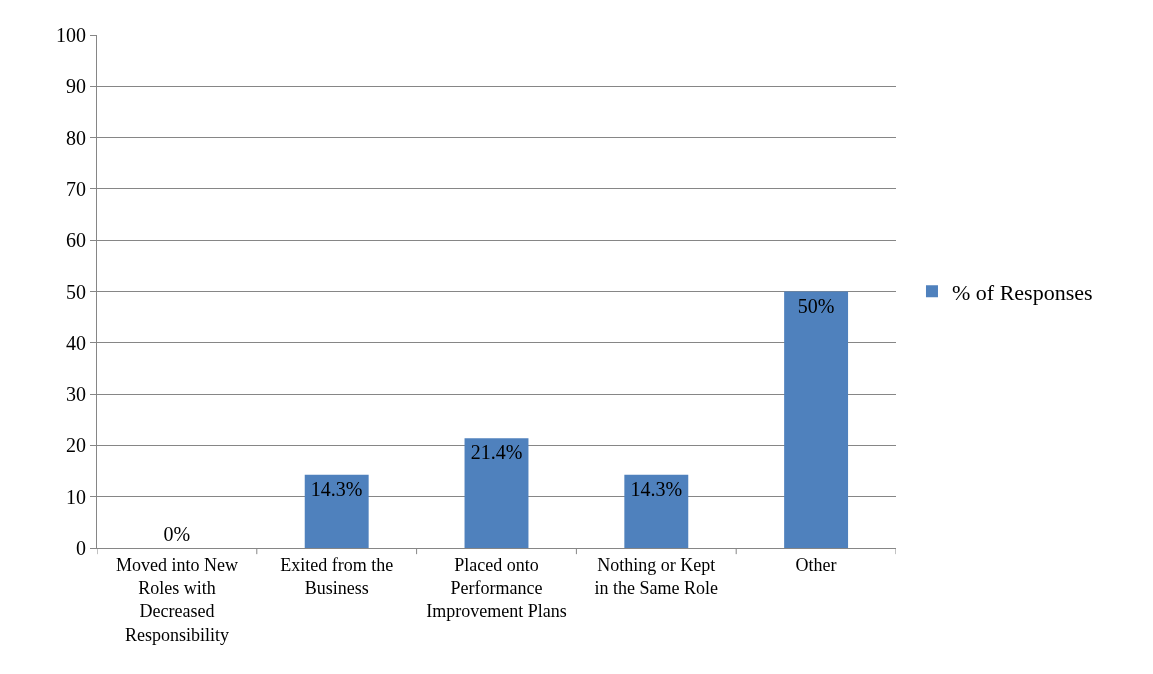  What do you see at coordinates (816, 305) in the screenshot?
I see `data-label: 50%` at bounding box center [816, 305].